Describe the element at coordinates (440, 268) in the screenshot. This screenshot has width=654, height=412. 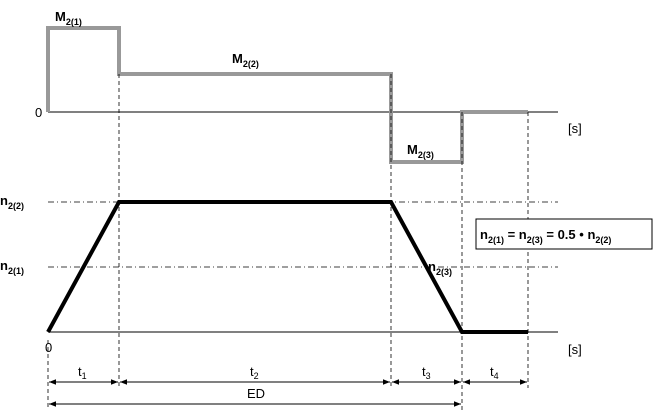
I see `speed-label-n23: n2(3)` at that location.